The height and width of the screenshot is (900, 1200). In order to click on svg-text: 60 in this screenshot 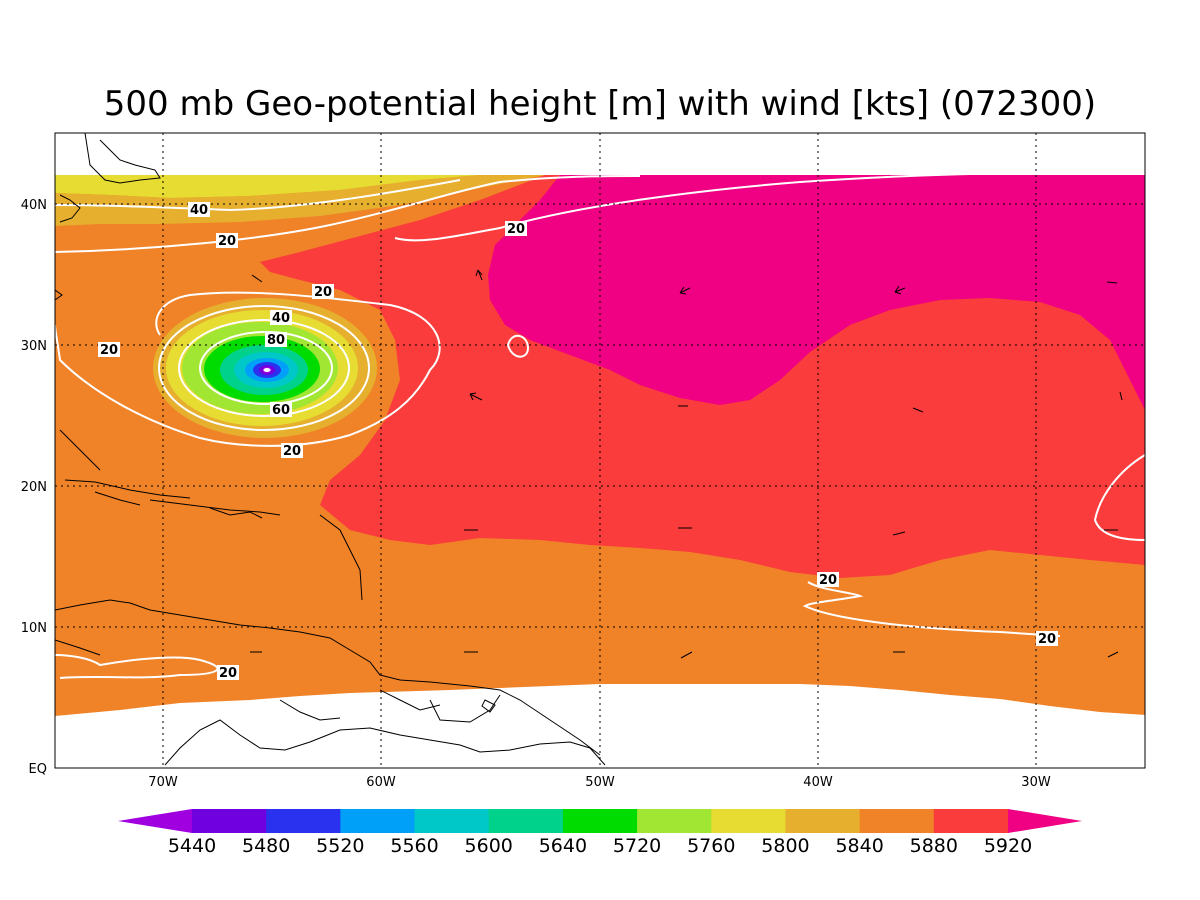, I will do `click(281, 410)`.